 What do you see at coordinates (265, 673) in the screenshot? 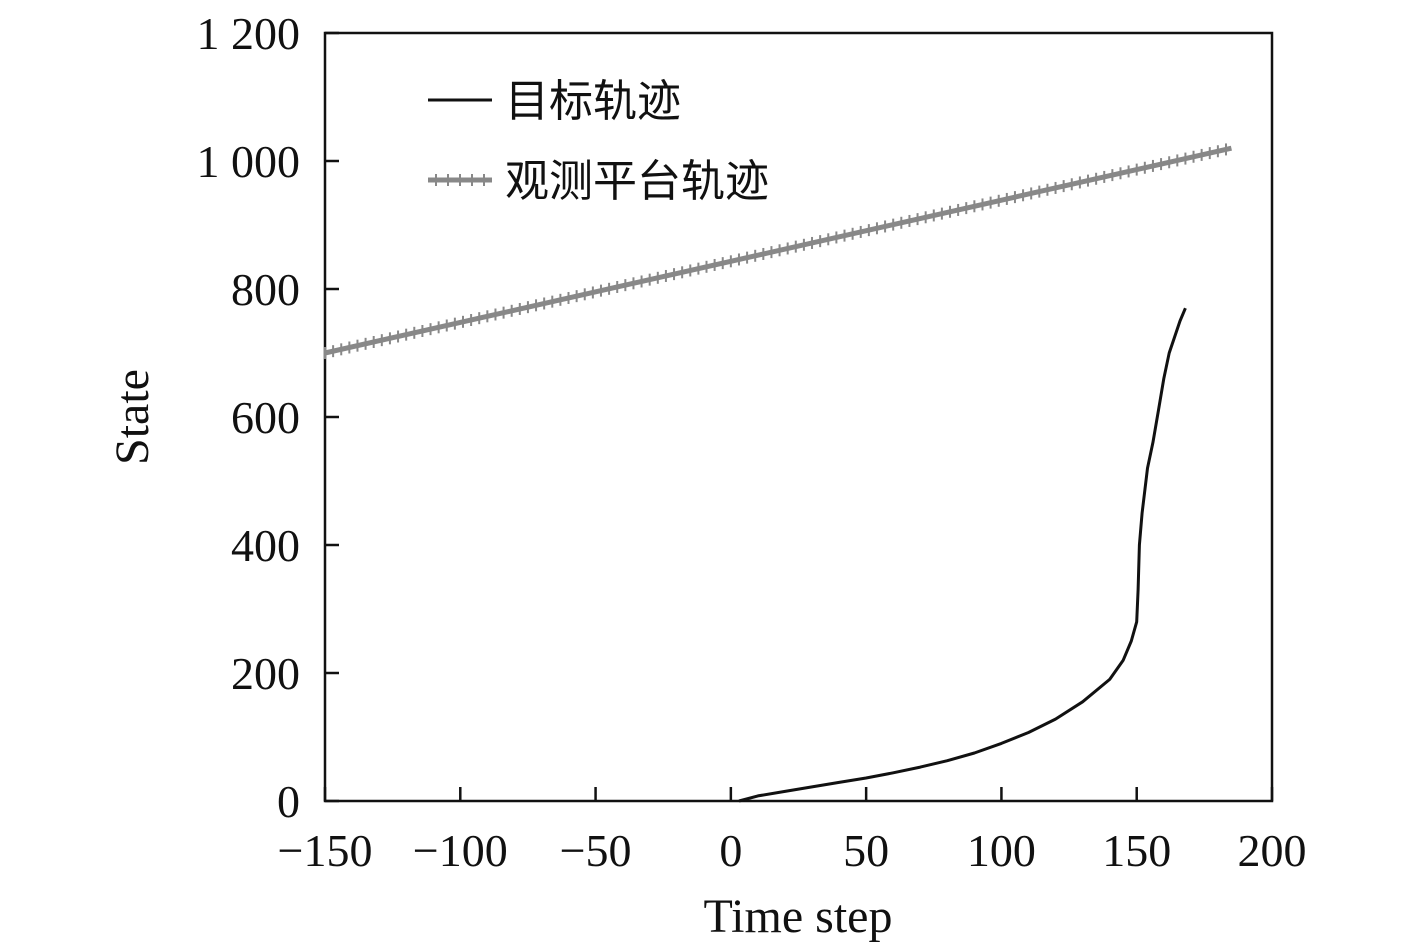
I see `y-tick-label: 200` at bounding box center [265, 673].